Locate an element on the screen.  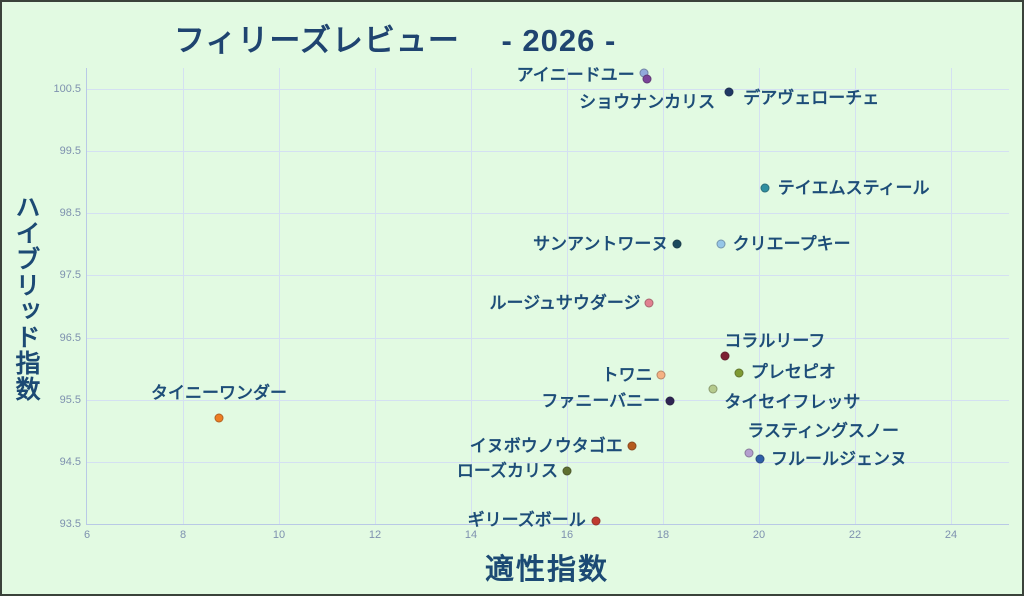
x-tick-label: 20 is located at coordinates (759, 535).